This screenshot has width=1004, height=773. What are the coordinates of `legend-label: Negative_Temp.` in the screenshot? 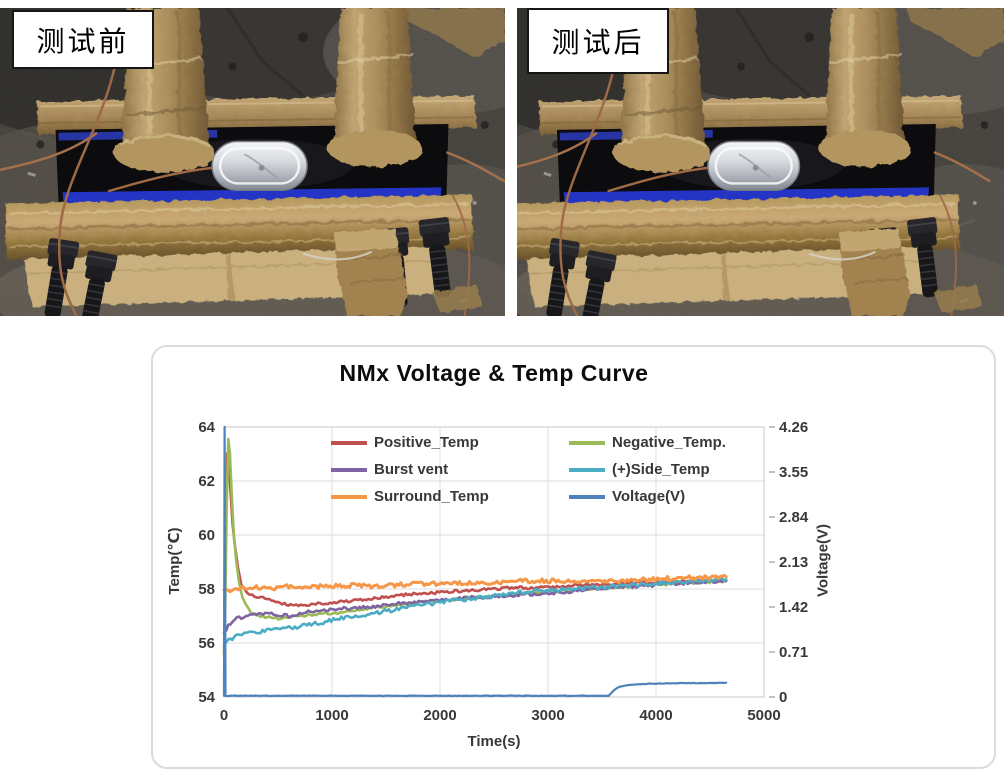 It's located at (669, 442).